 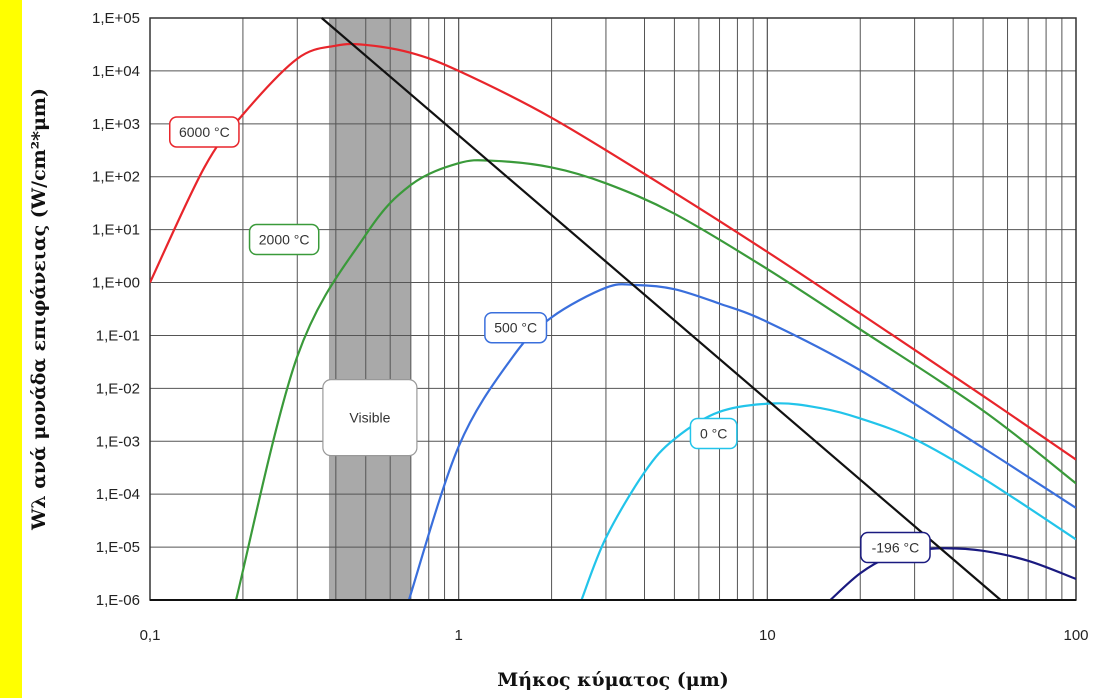 I want to click on y-axis-title: Wλ ανά μονάδα επιφάνειας (W/cm²*μm), so click(x=39, y=309).